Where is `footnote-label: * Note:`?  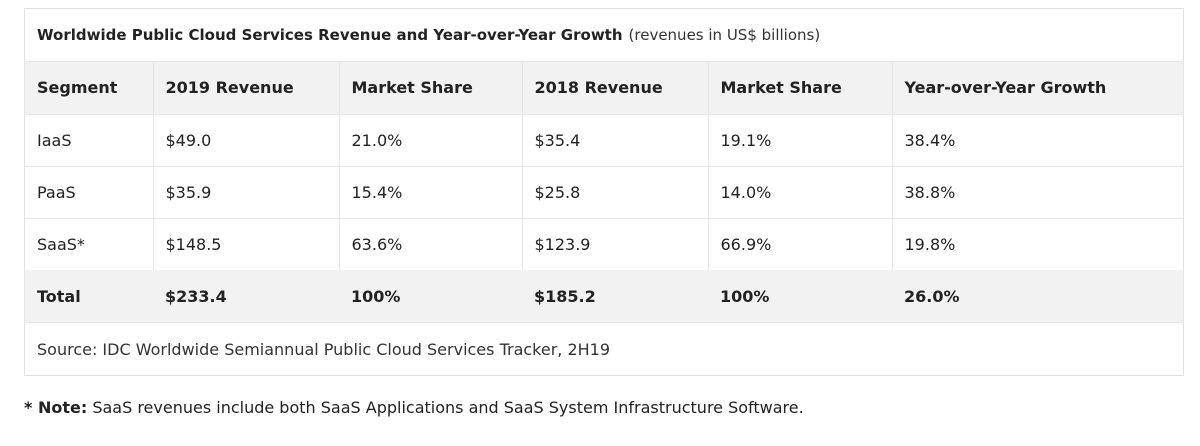
footnote-label: * Note: is located at coordinates (56, 407).